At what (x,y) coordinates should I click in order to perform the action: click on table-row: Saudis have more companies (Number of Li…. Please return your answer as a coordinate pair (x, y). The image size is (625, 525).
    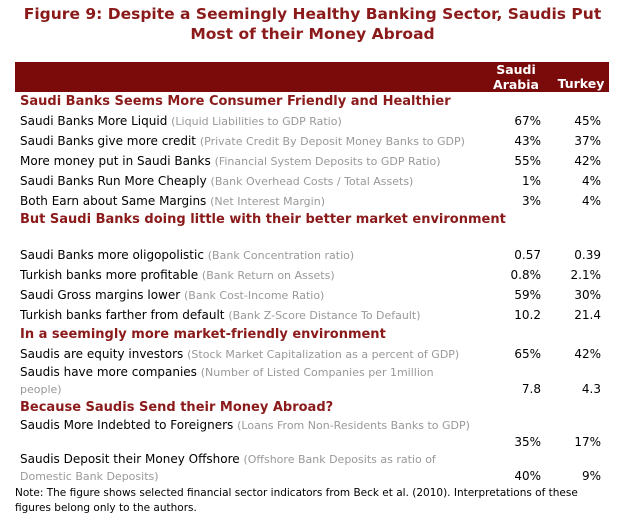
    Looking at the image, I should click on (312, 381).